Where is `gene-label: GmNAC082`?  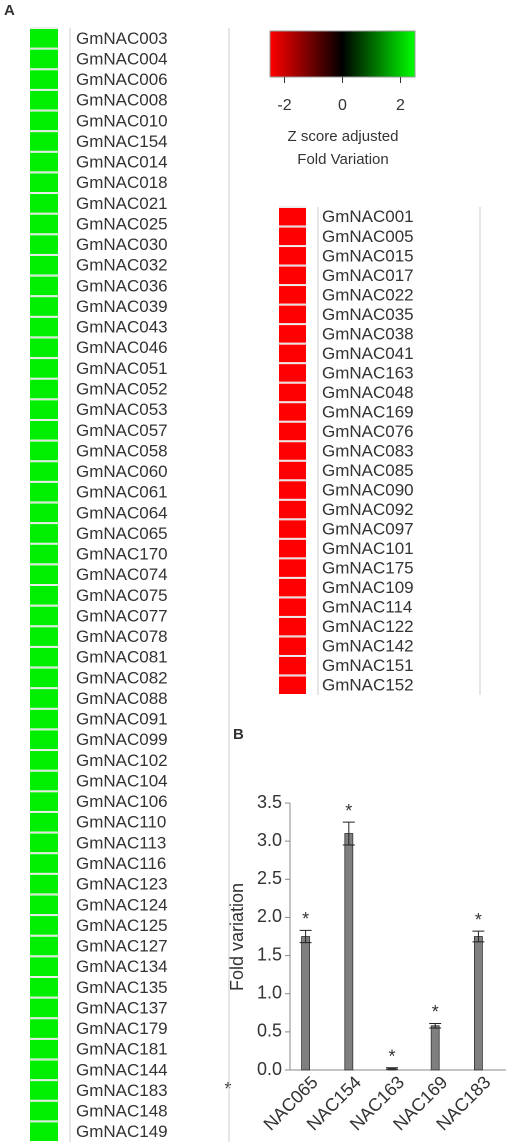 gene-label: GmNAC082 is located at coordinates (122, 677).